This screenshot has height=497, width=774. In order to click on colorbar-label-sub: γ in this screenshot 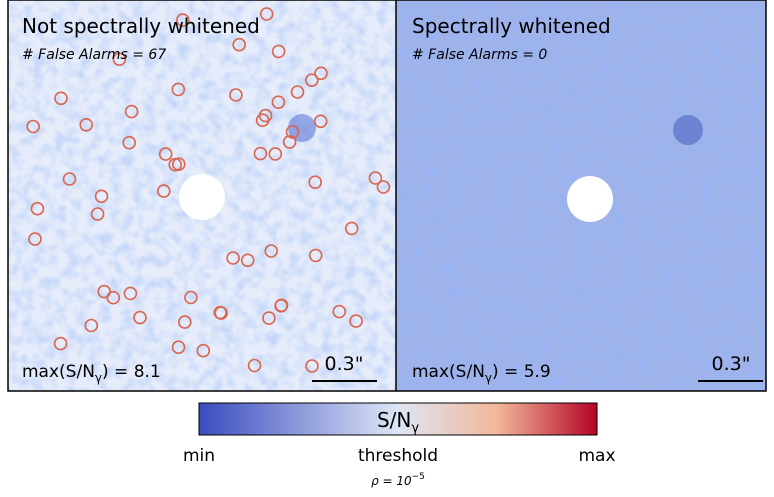, I will do `click(415, 428)`.